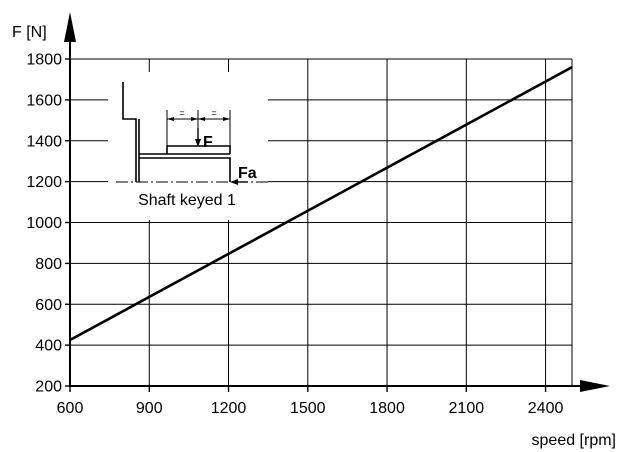 The height and width of the screenshot is (452, 619). What do you see at coordinates (574, 440) in the screenshot?
I see `x-axis-label: speed [rpm]` at bounding box center [574, 440].